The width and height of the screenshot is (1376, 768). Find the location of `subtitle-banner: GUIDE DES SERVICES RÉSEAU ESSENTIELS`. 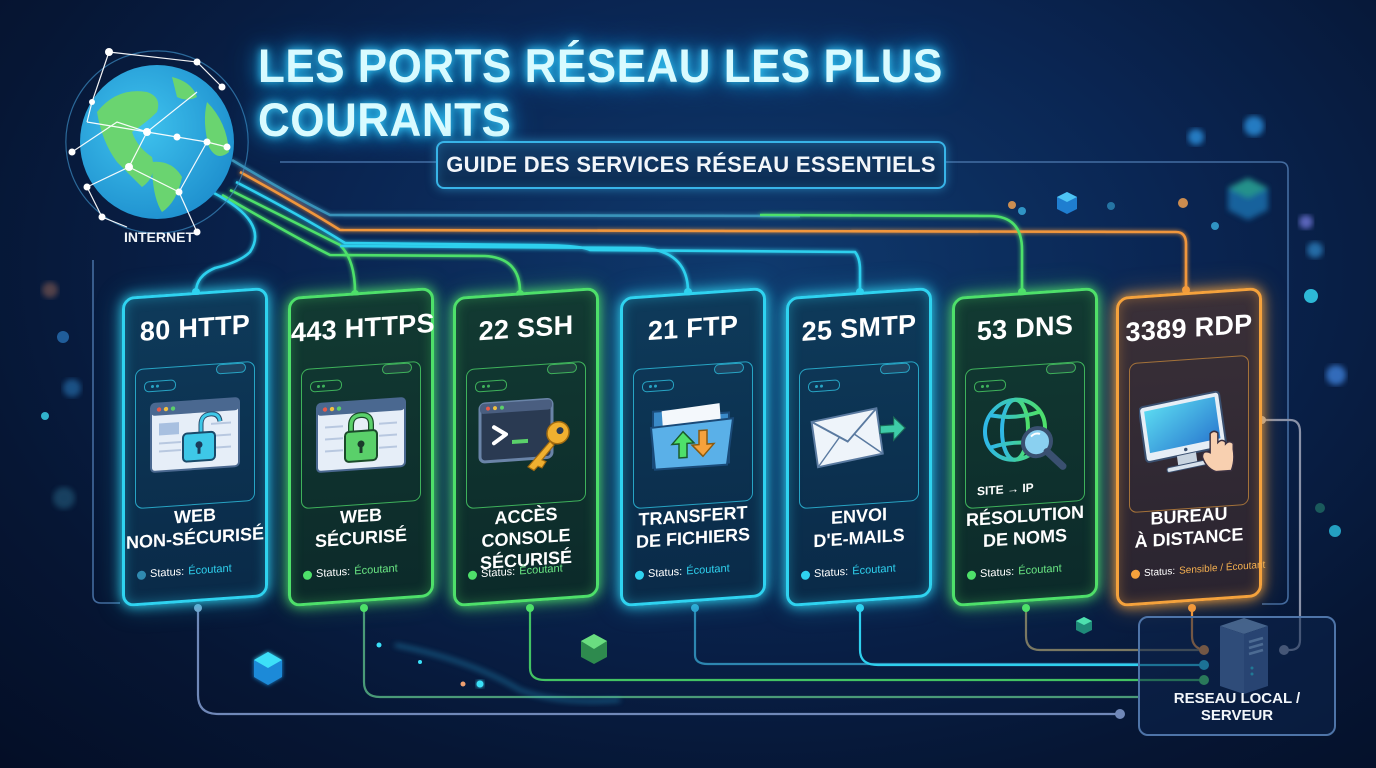

subtitle-banner: GUIDE DES SERVICES RÉSEAU ESSENTIELS is located at coordinates (691, 165).